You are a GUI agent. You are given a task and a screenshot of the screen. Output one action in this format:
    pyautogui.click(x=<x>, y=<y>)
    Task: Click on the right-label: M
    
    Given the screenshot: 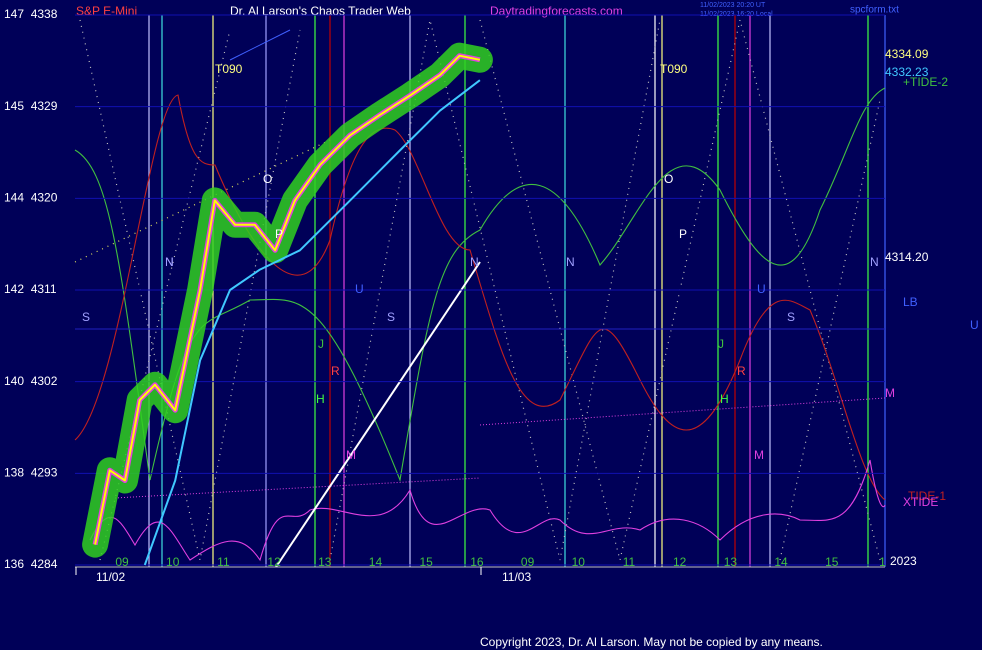 What is the action you would take?
    pyautogui.click(x=890, y=393)
    